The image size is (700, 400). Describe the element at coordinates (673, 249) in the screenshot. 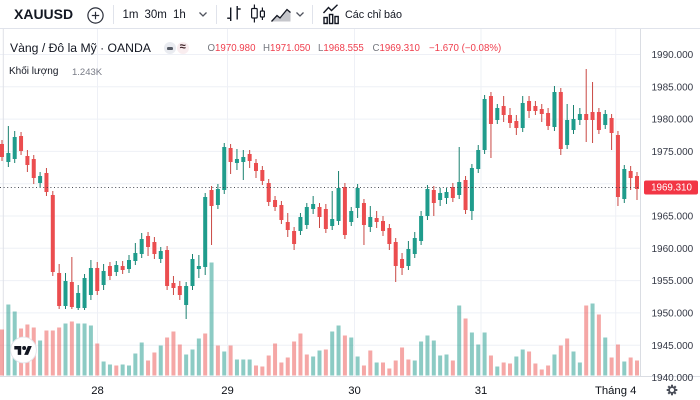

I see `svg-text: 1960.000` at that location.